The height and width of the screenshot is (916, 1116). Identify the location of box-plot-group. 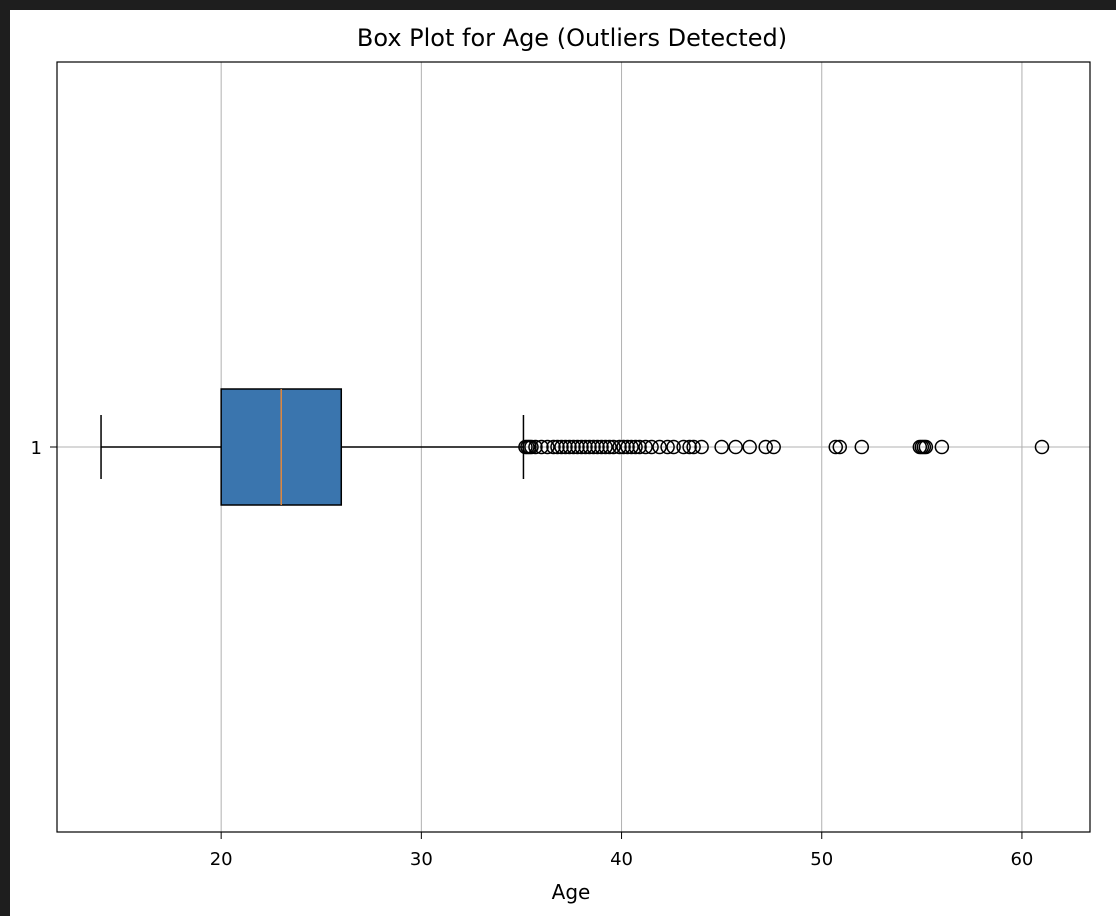
(312, 447).